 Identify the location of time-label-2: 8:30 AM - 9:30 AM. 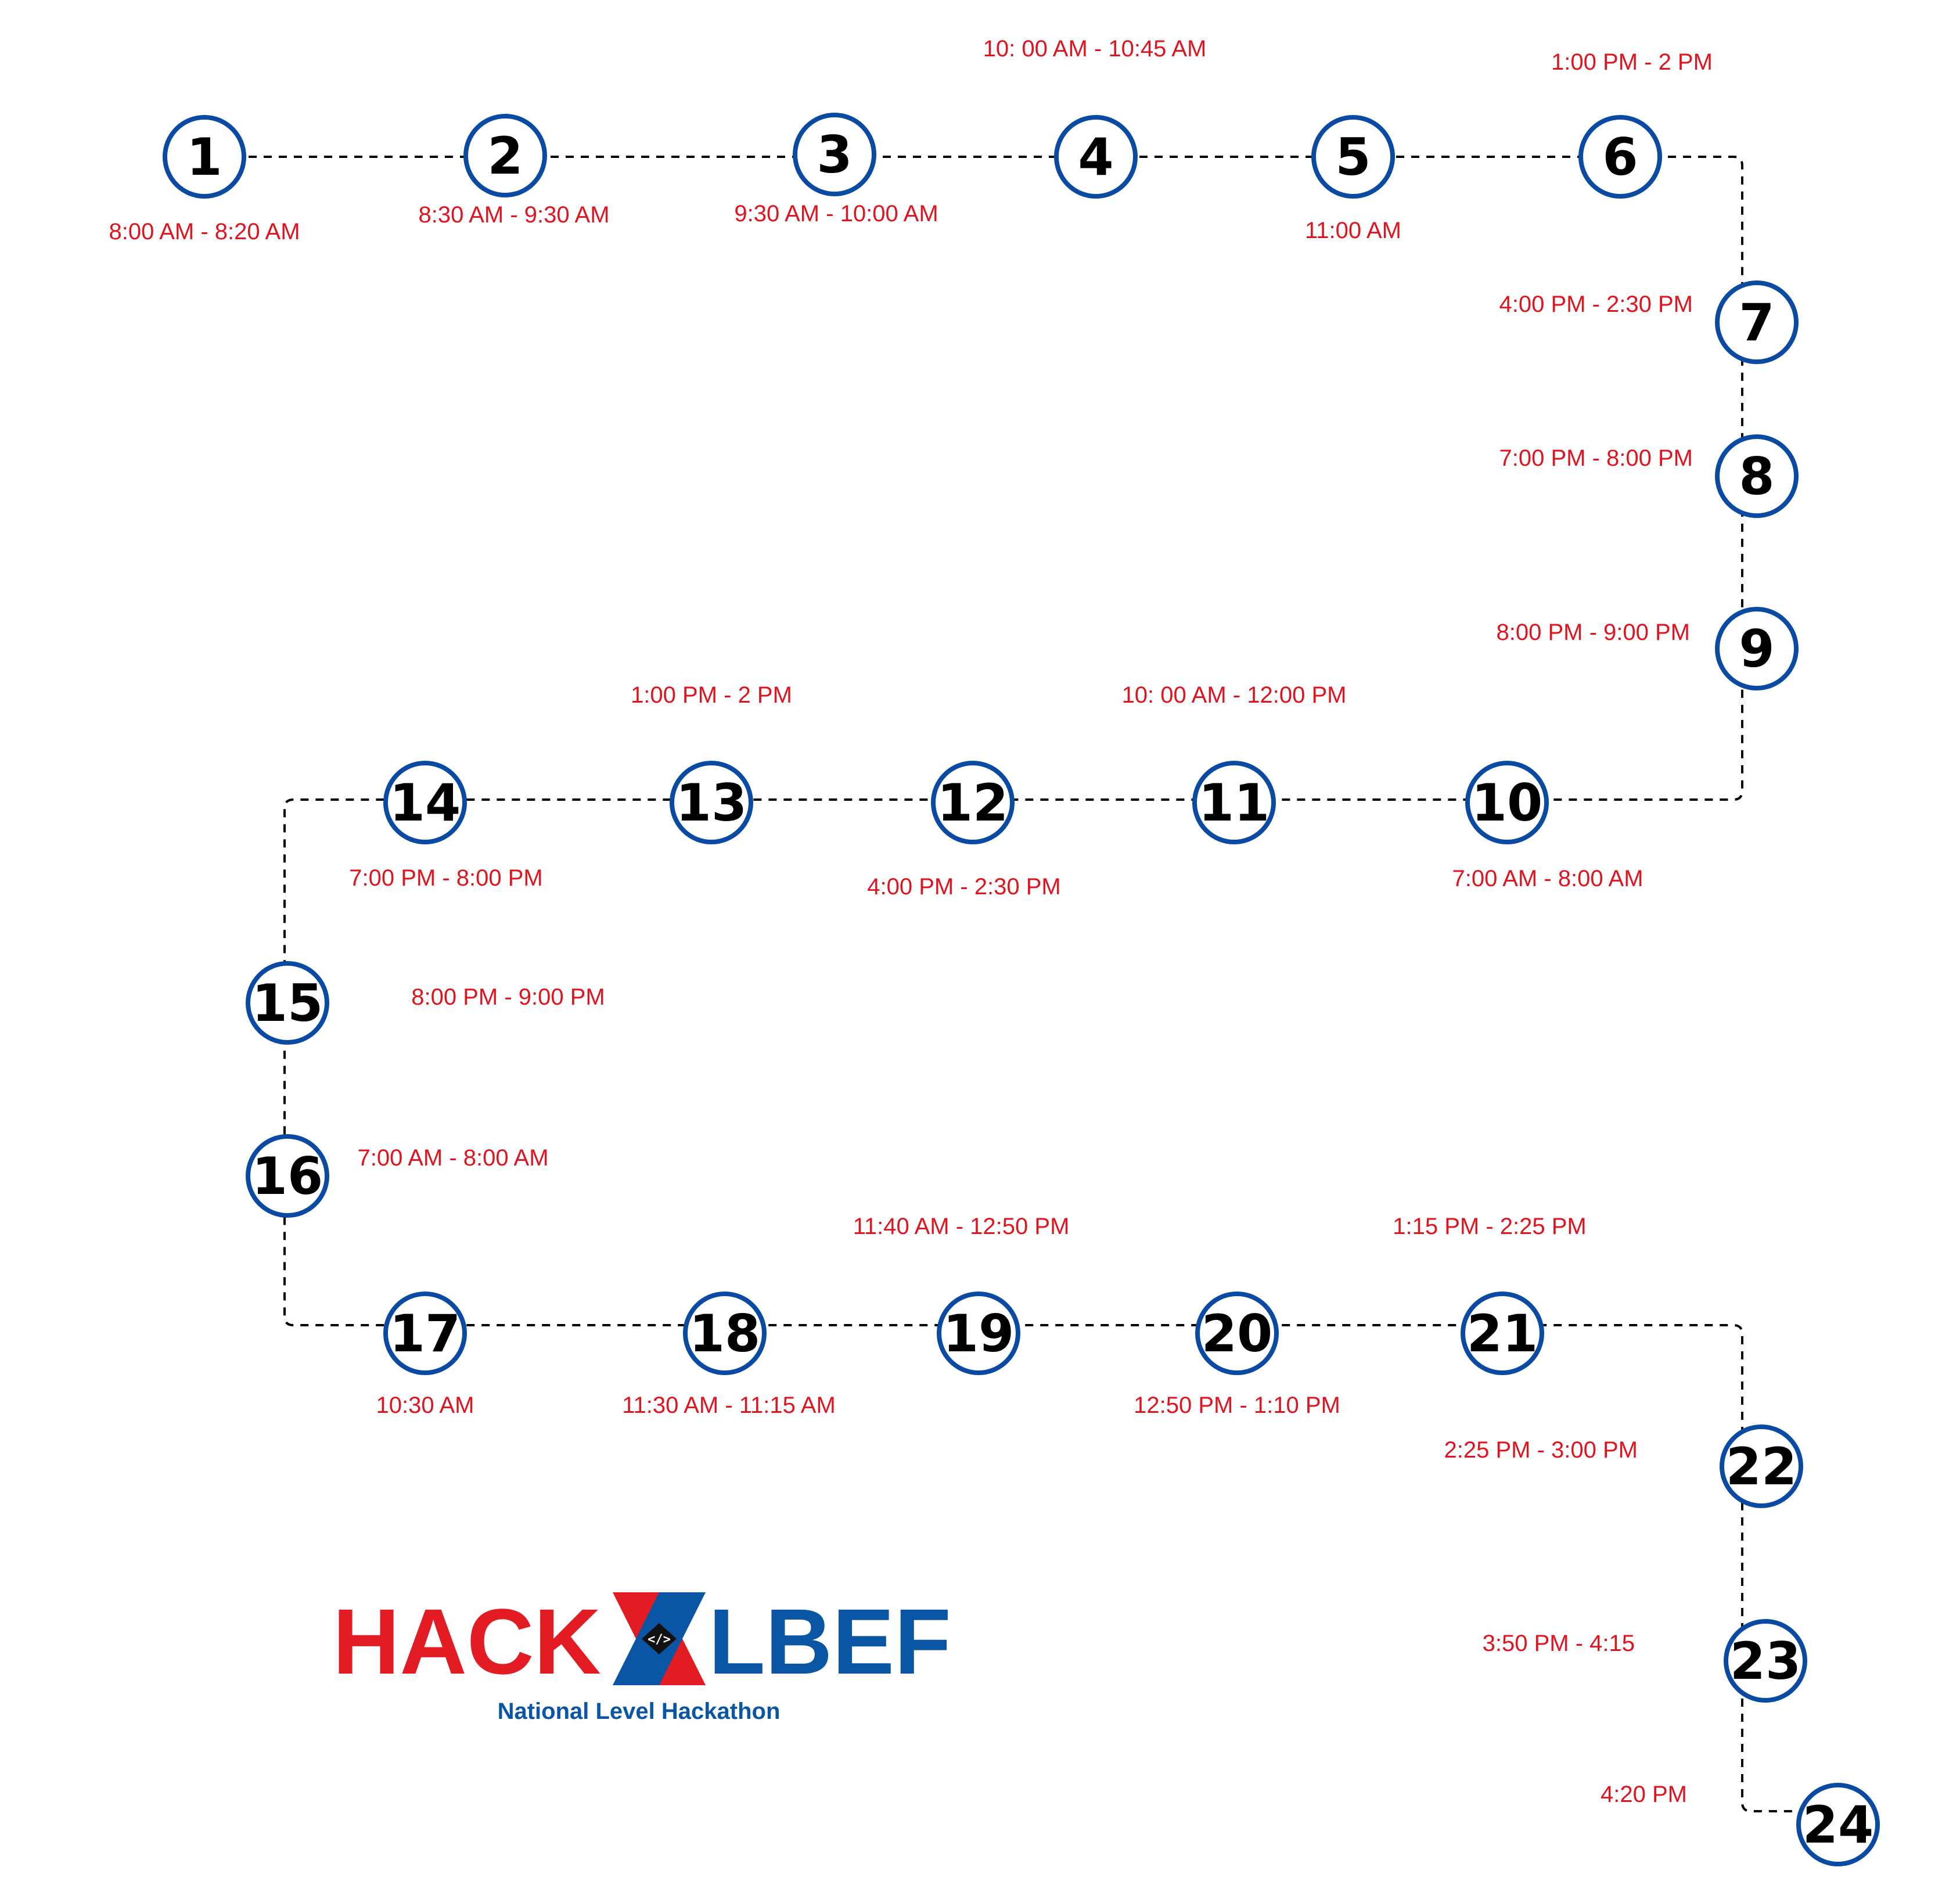
(513, 215).